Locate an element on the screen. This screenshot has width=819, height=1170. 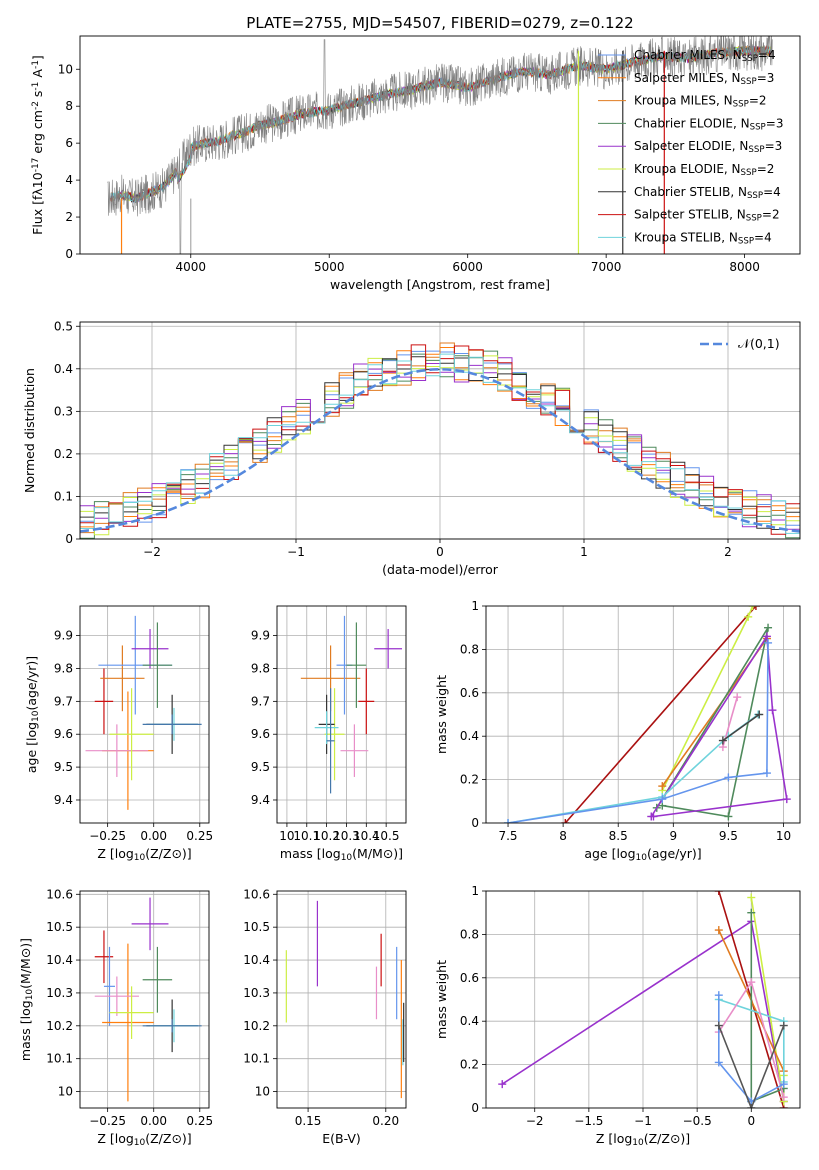
x-tick-label: 0.15 is located at coordinates (308, 1121).